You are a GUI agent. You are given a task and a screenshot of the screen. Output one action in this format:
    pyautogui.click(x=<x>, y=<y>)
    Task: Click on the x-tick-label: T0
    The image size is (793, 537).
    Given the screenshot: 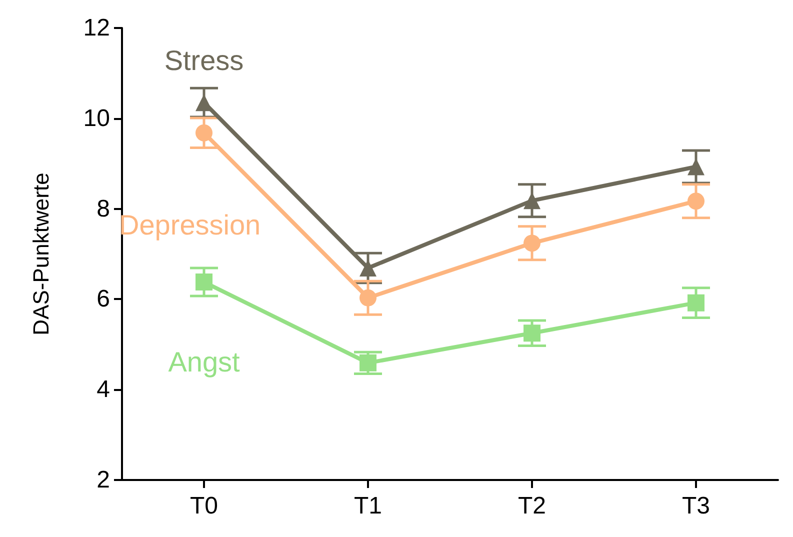 What is the action you would take?
    pyautogui.click(x=204, y=506)
    